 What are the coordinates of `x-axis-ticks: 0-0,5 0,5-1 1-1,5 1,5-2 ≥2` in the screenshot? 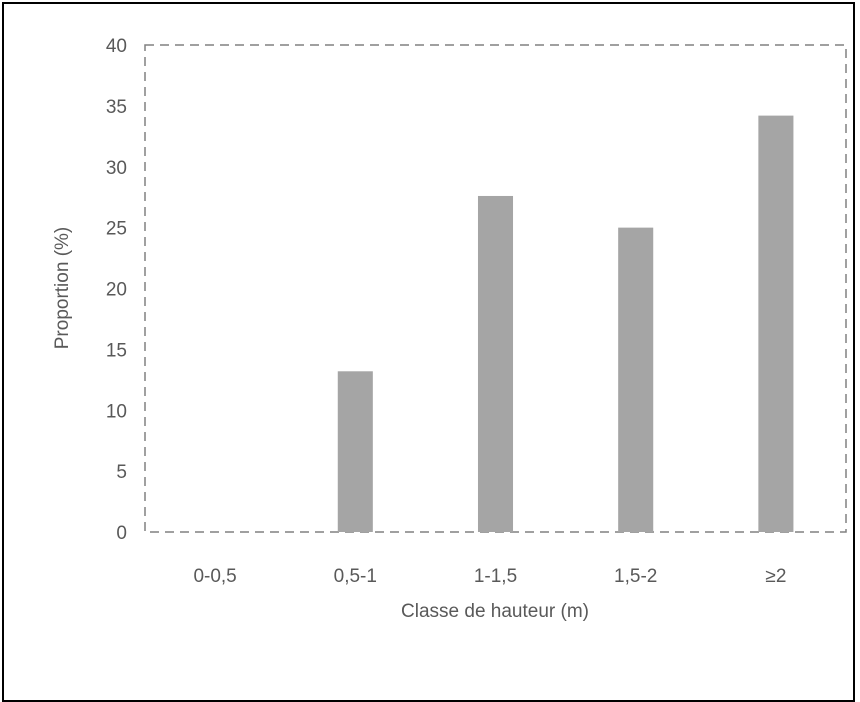 It's located at (489, 576).